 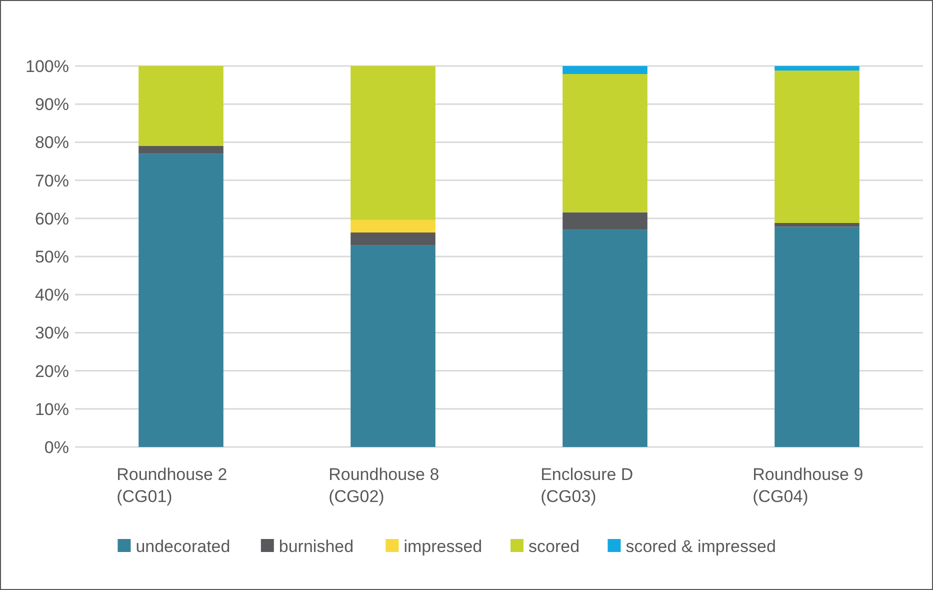 I want to click on y-tick-label: 30%, so click(x=51, y=333).